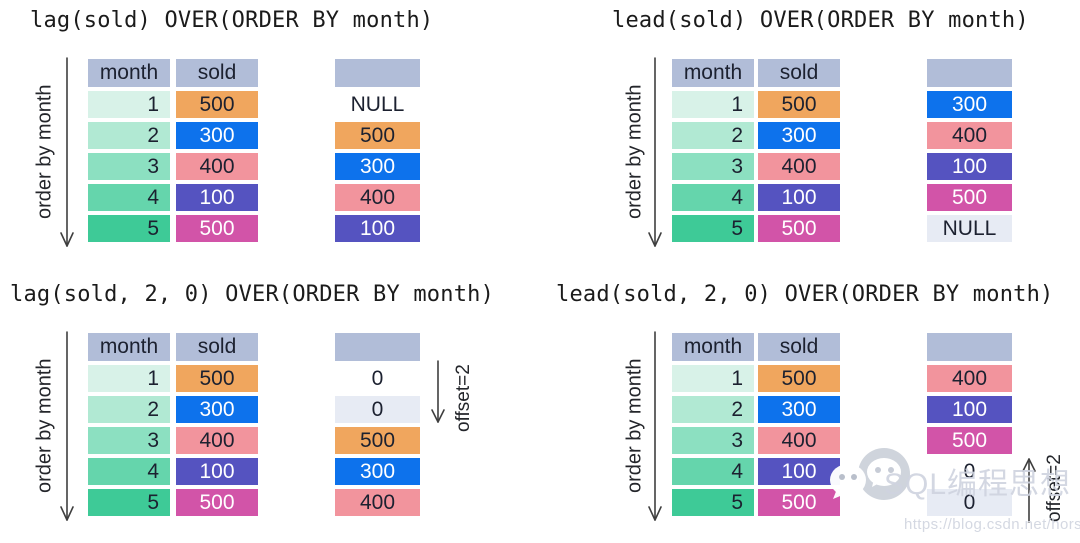 This screenshot has height=543, width=1080. What do you see at coordinates (438, 391) in the screenshot?
I see `offset-down-arrow-icon` at bounding box center [438, 391].